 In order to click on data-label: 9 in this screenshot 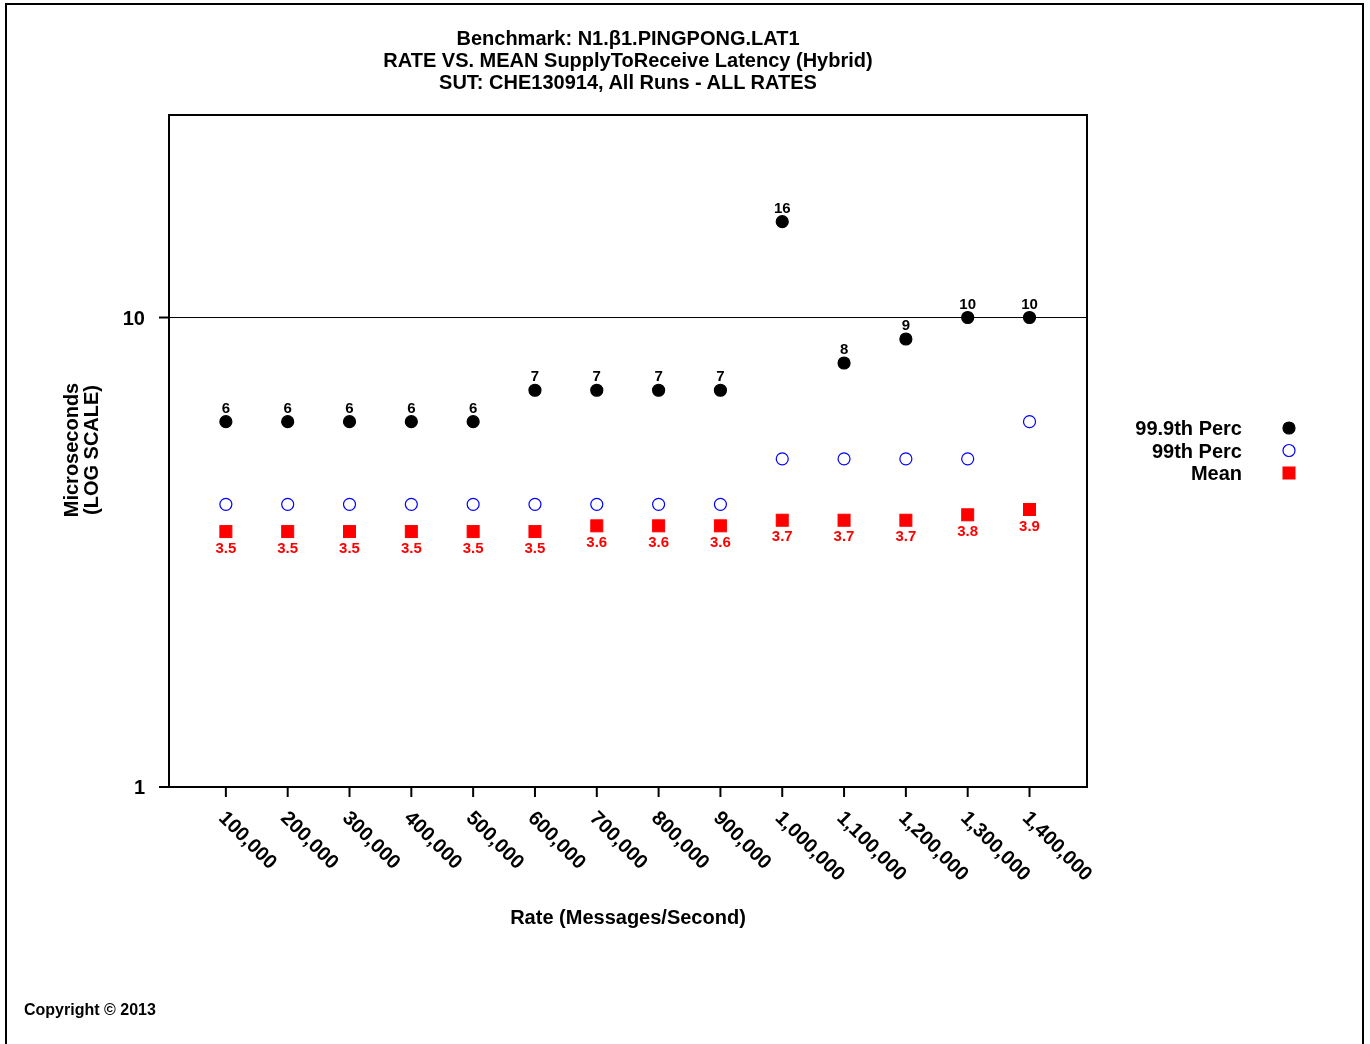, I will do `click(906, 324)`.